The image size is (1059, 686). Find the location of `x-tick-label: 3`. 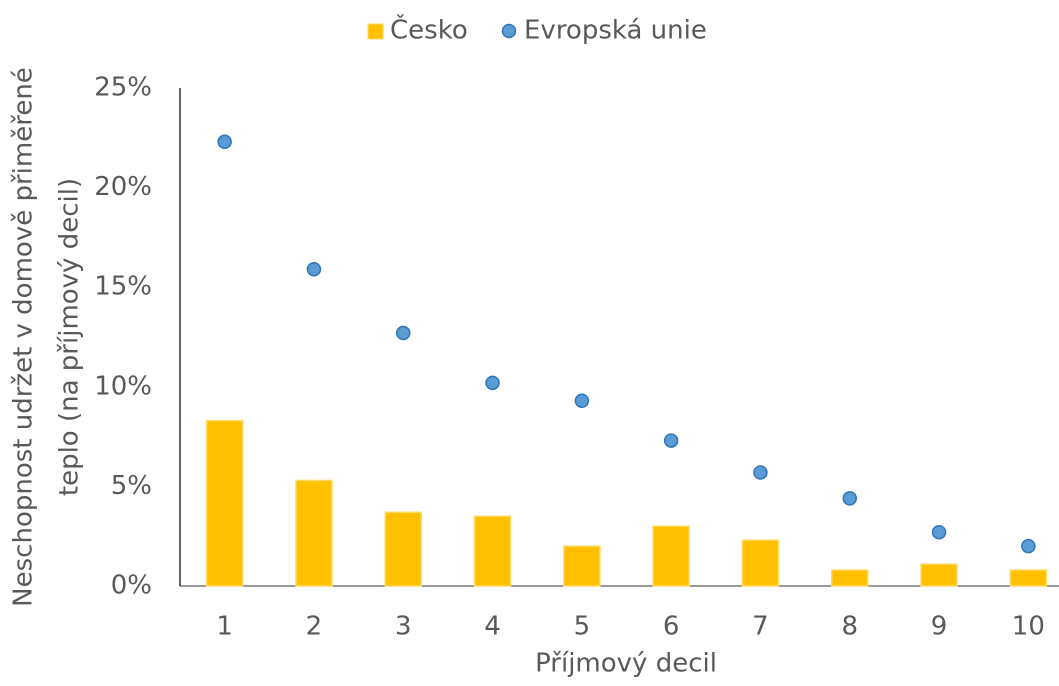

x-tick-label: 3 is located at coordinates (403, 627).